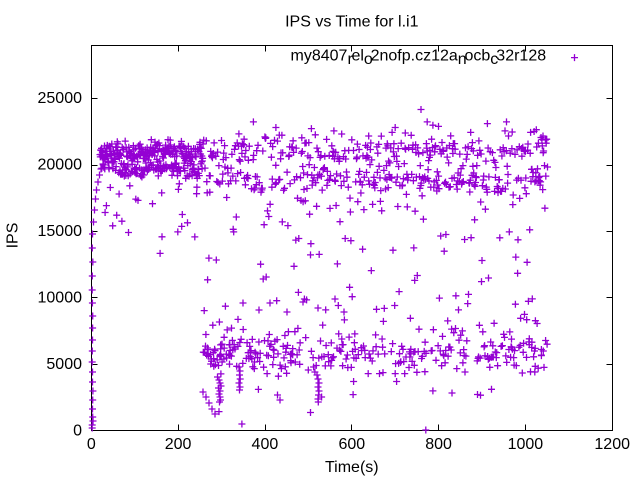 This screenshot has width=640, height=480. Describe the element at coordinates (414, 56) in the screenshot. I see `svg-text: 2nofp.cz12a` at that location.